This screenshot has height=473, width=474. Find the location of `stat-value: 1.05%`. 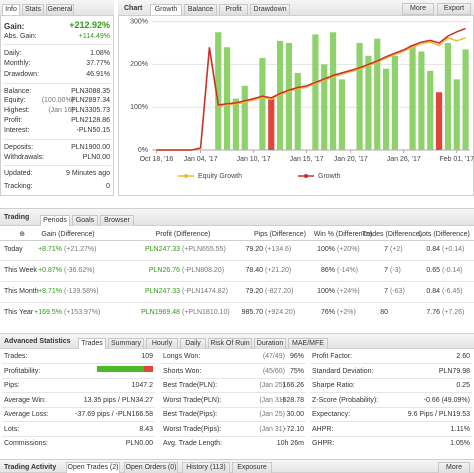

stat-value: 1.05% is located at coordinates (460, 443).